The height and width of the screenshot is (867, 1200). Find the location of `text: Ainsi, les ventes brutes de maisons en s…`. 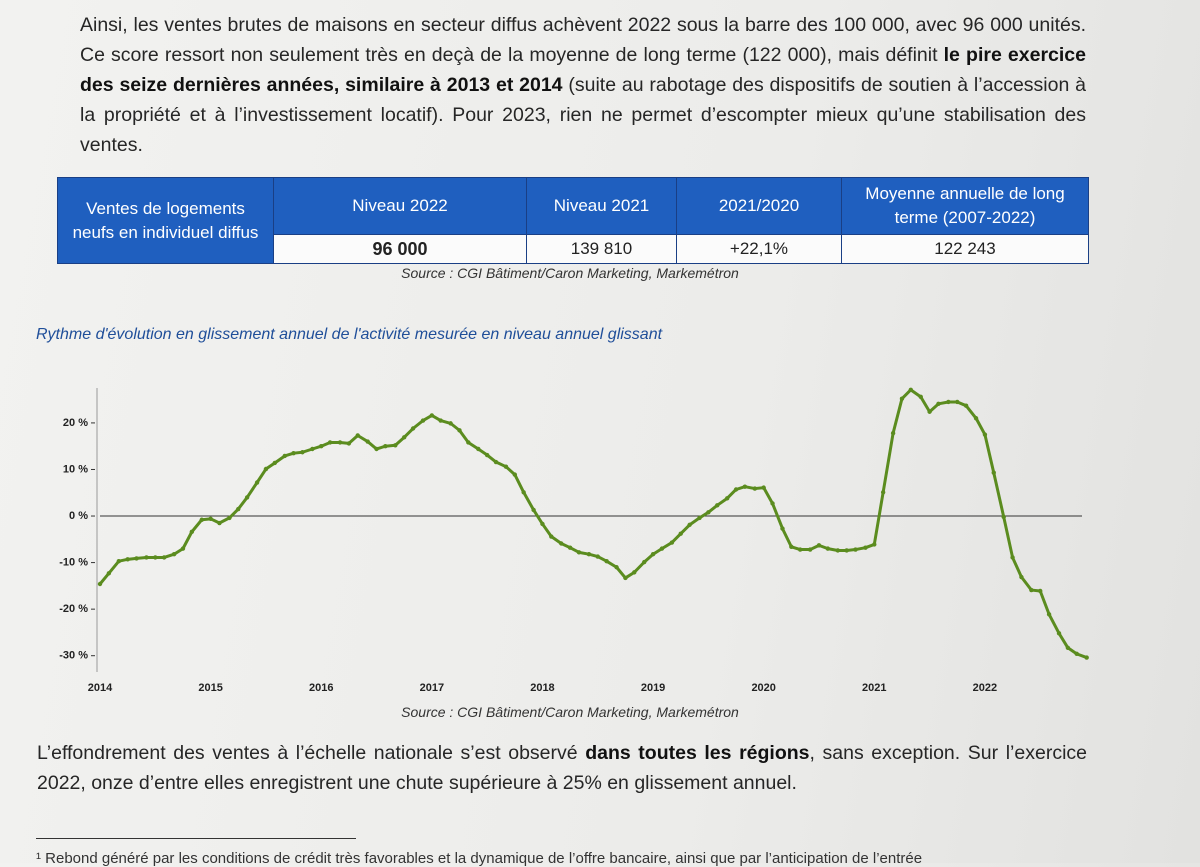

text: Ainsi, les ventes brutes de maisons en s… is located at coordinates (583, 40).